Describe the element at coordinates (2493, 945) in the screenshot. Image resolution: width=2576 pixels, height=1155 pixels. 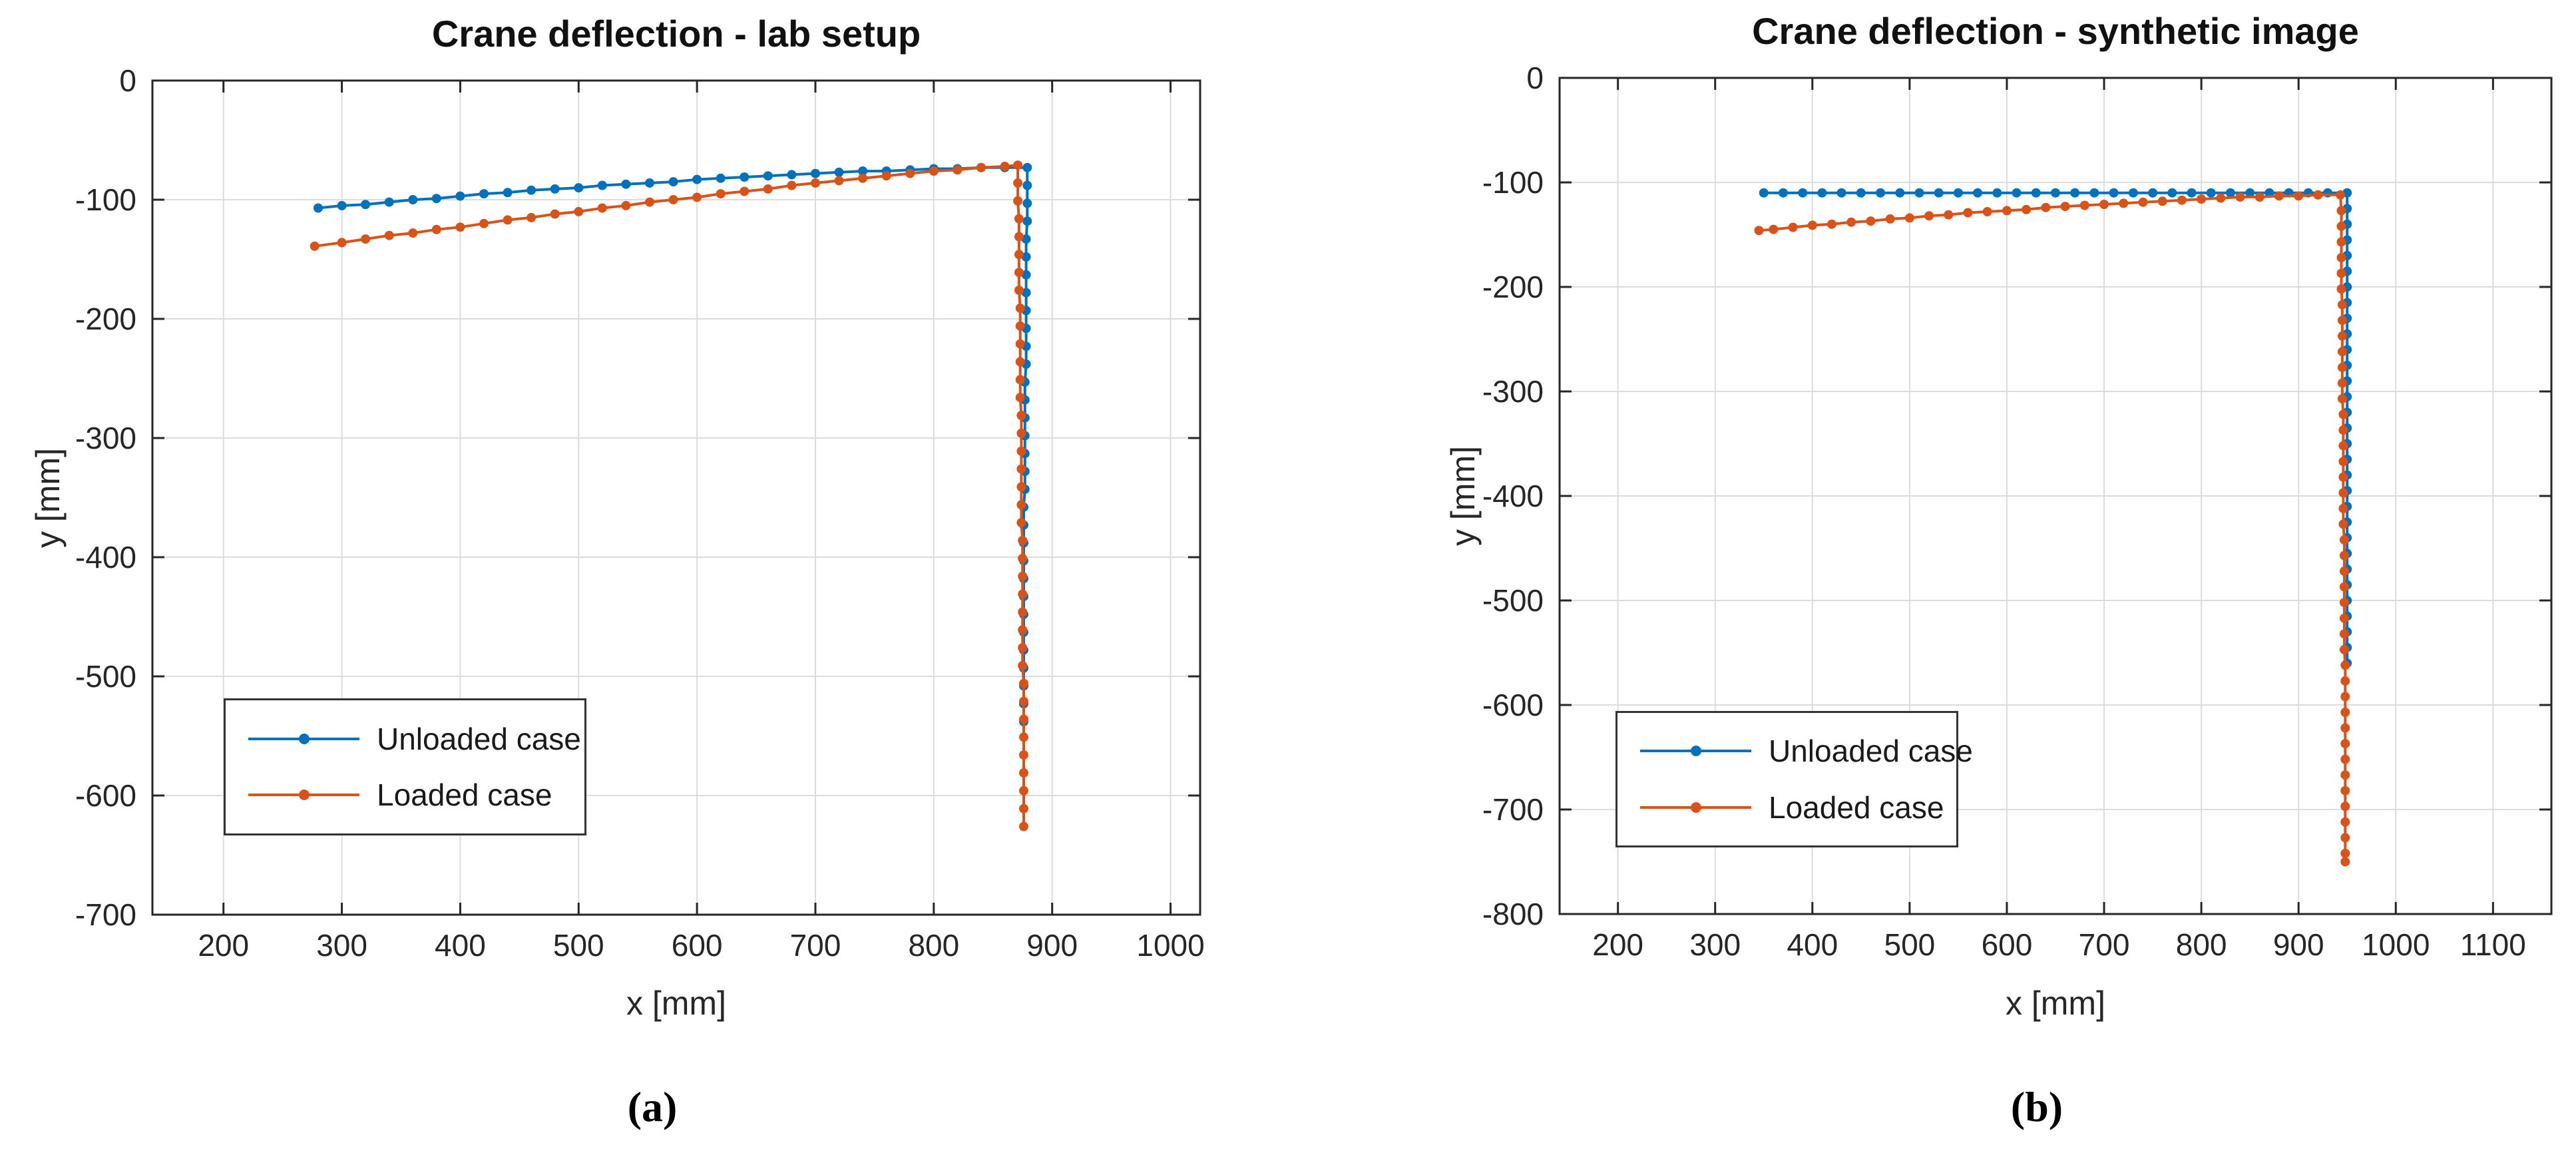
I see `svg-text: 1100` at that location.